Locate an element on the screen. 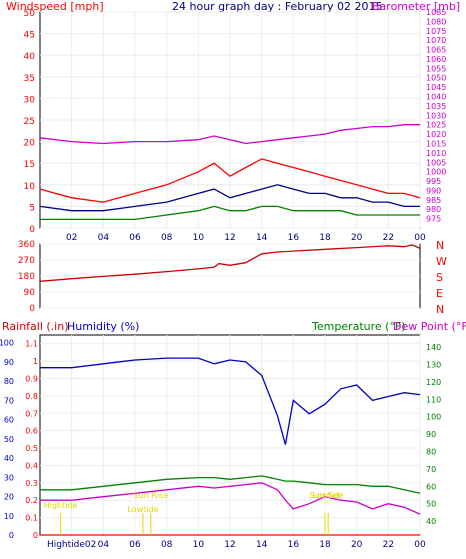 This screenshot has height=559, width=466. temperature-axis-label: Temperature (°F) is located at coordinates (358, 326).